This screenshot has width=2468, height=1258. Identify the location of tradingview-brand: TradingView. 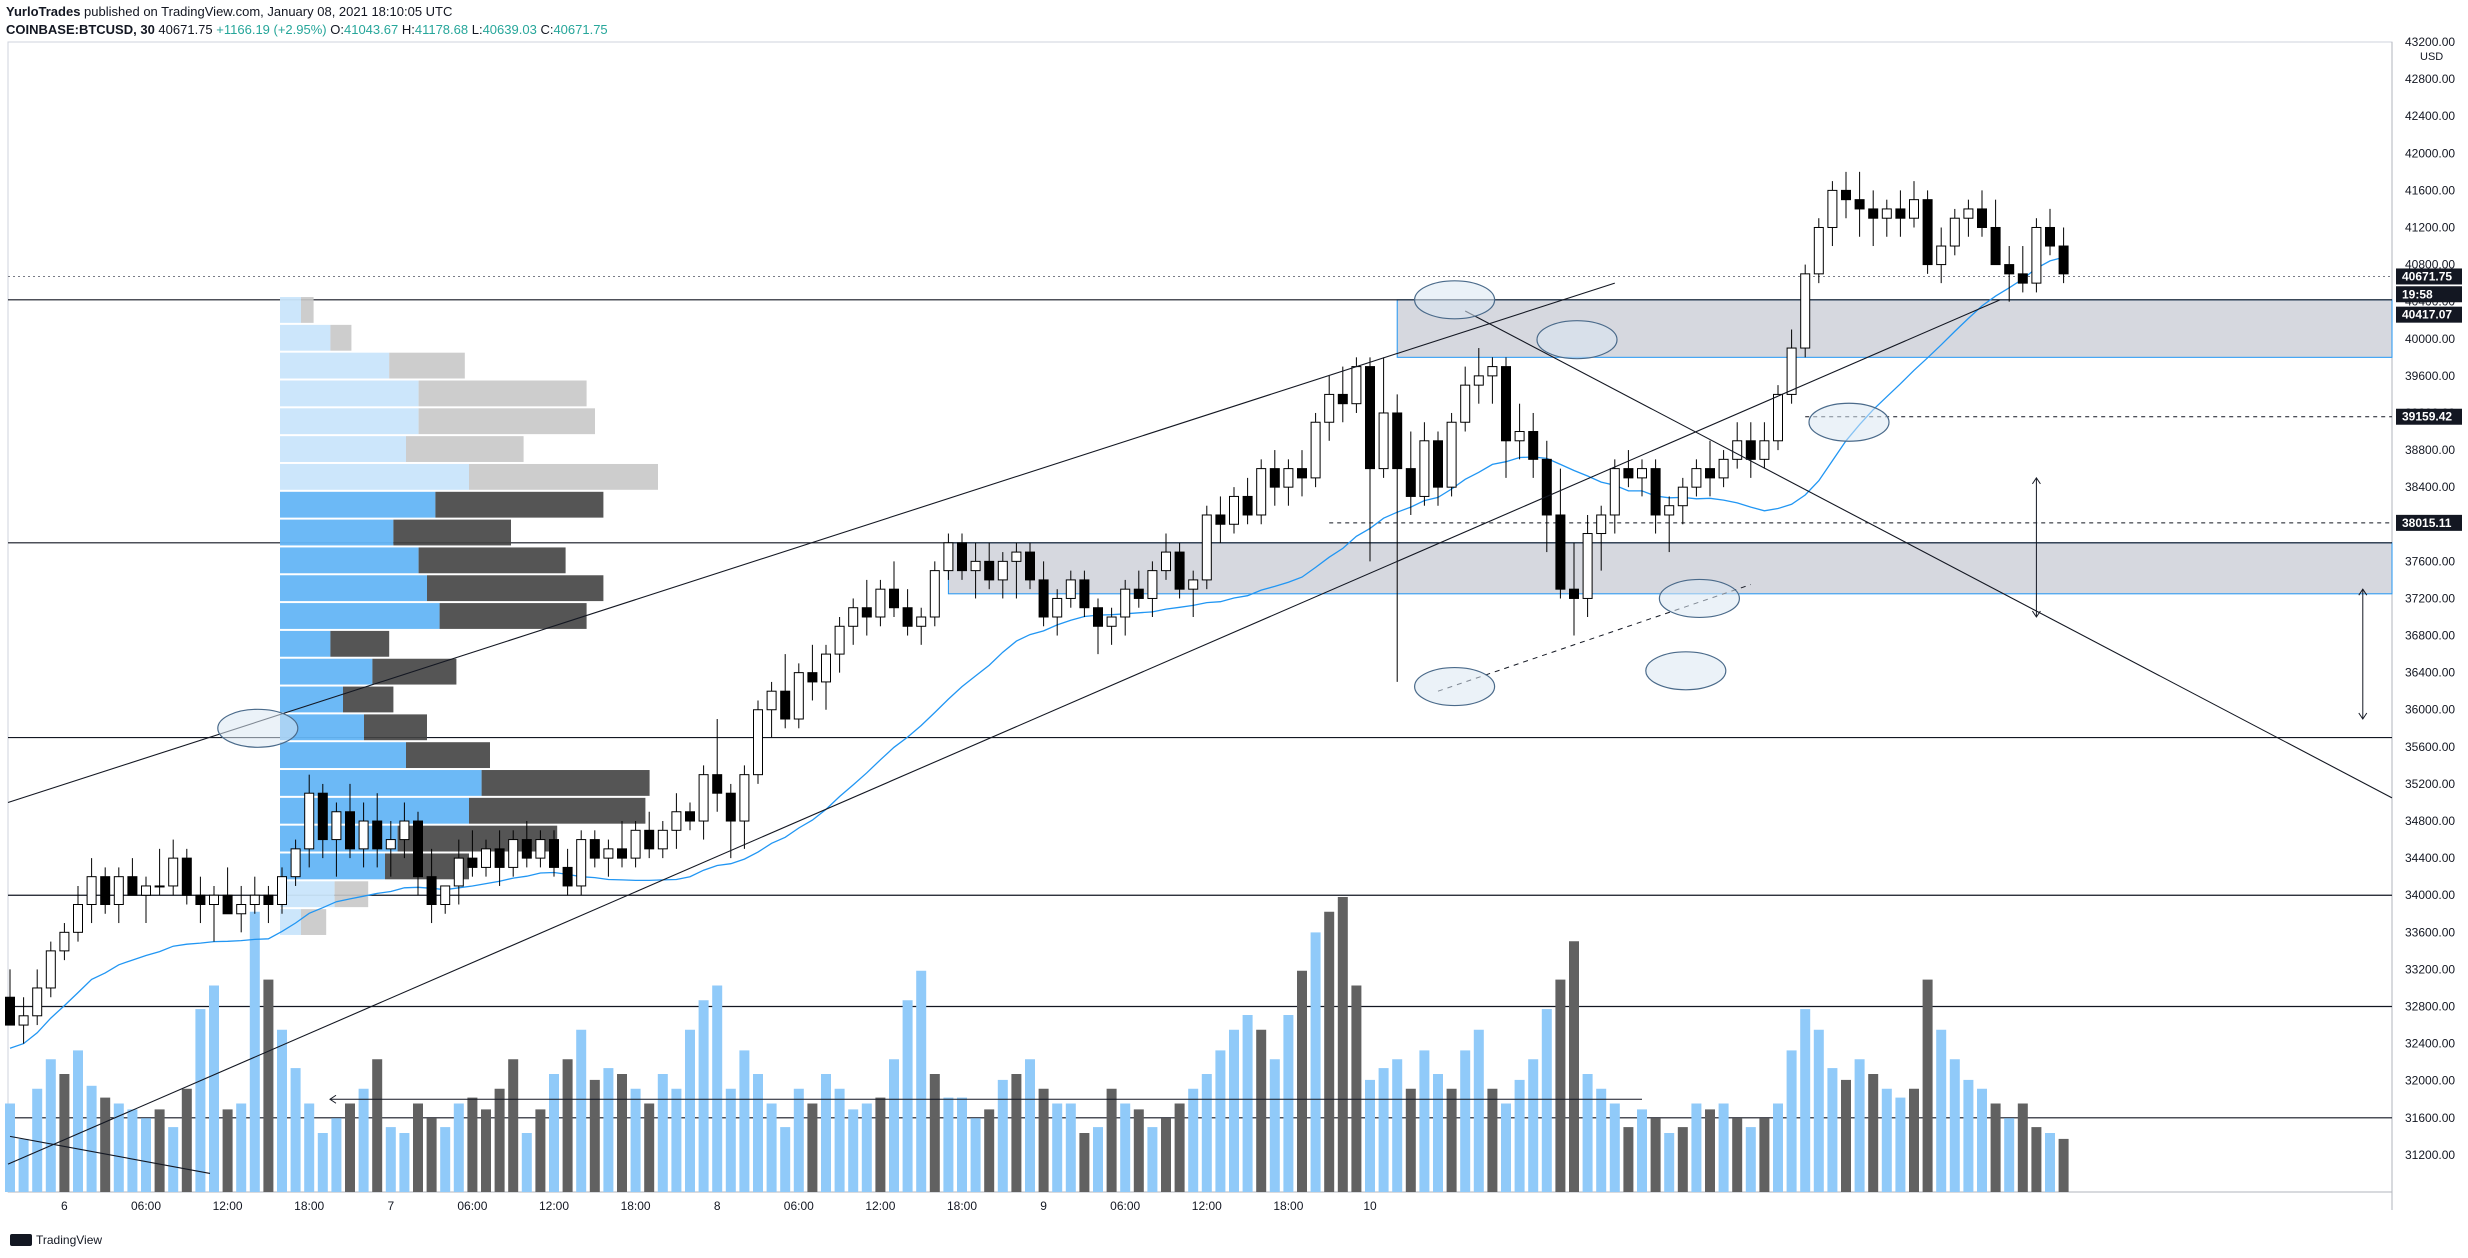
(56, 1240).